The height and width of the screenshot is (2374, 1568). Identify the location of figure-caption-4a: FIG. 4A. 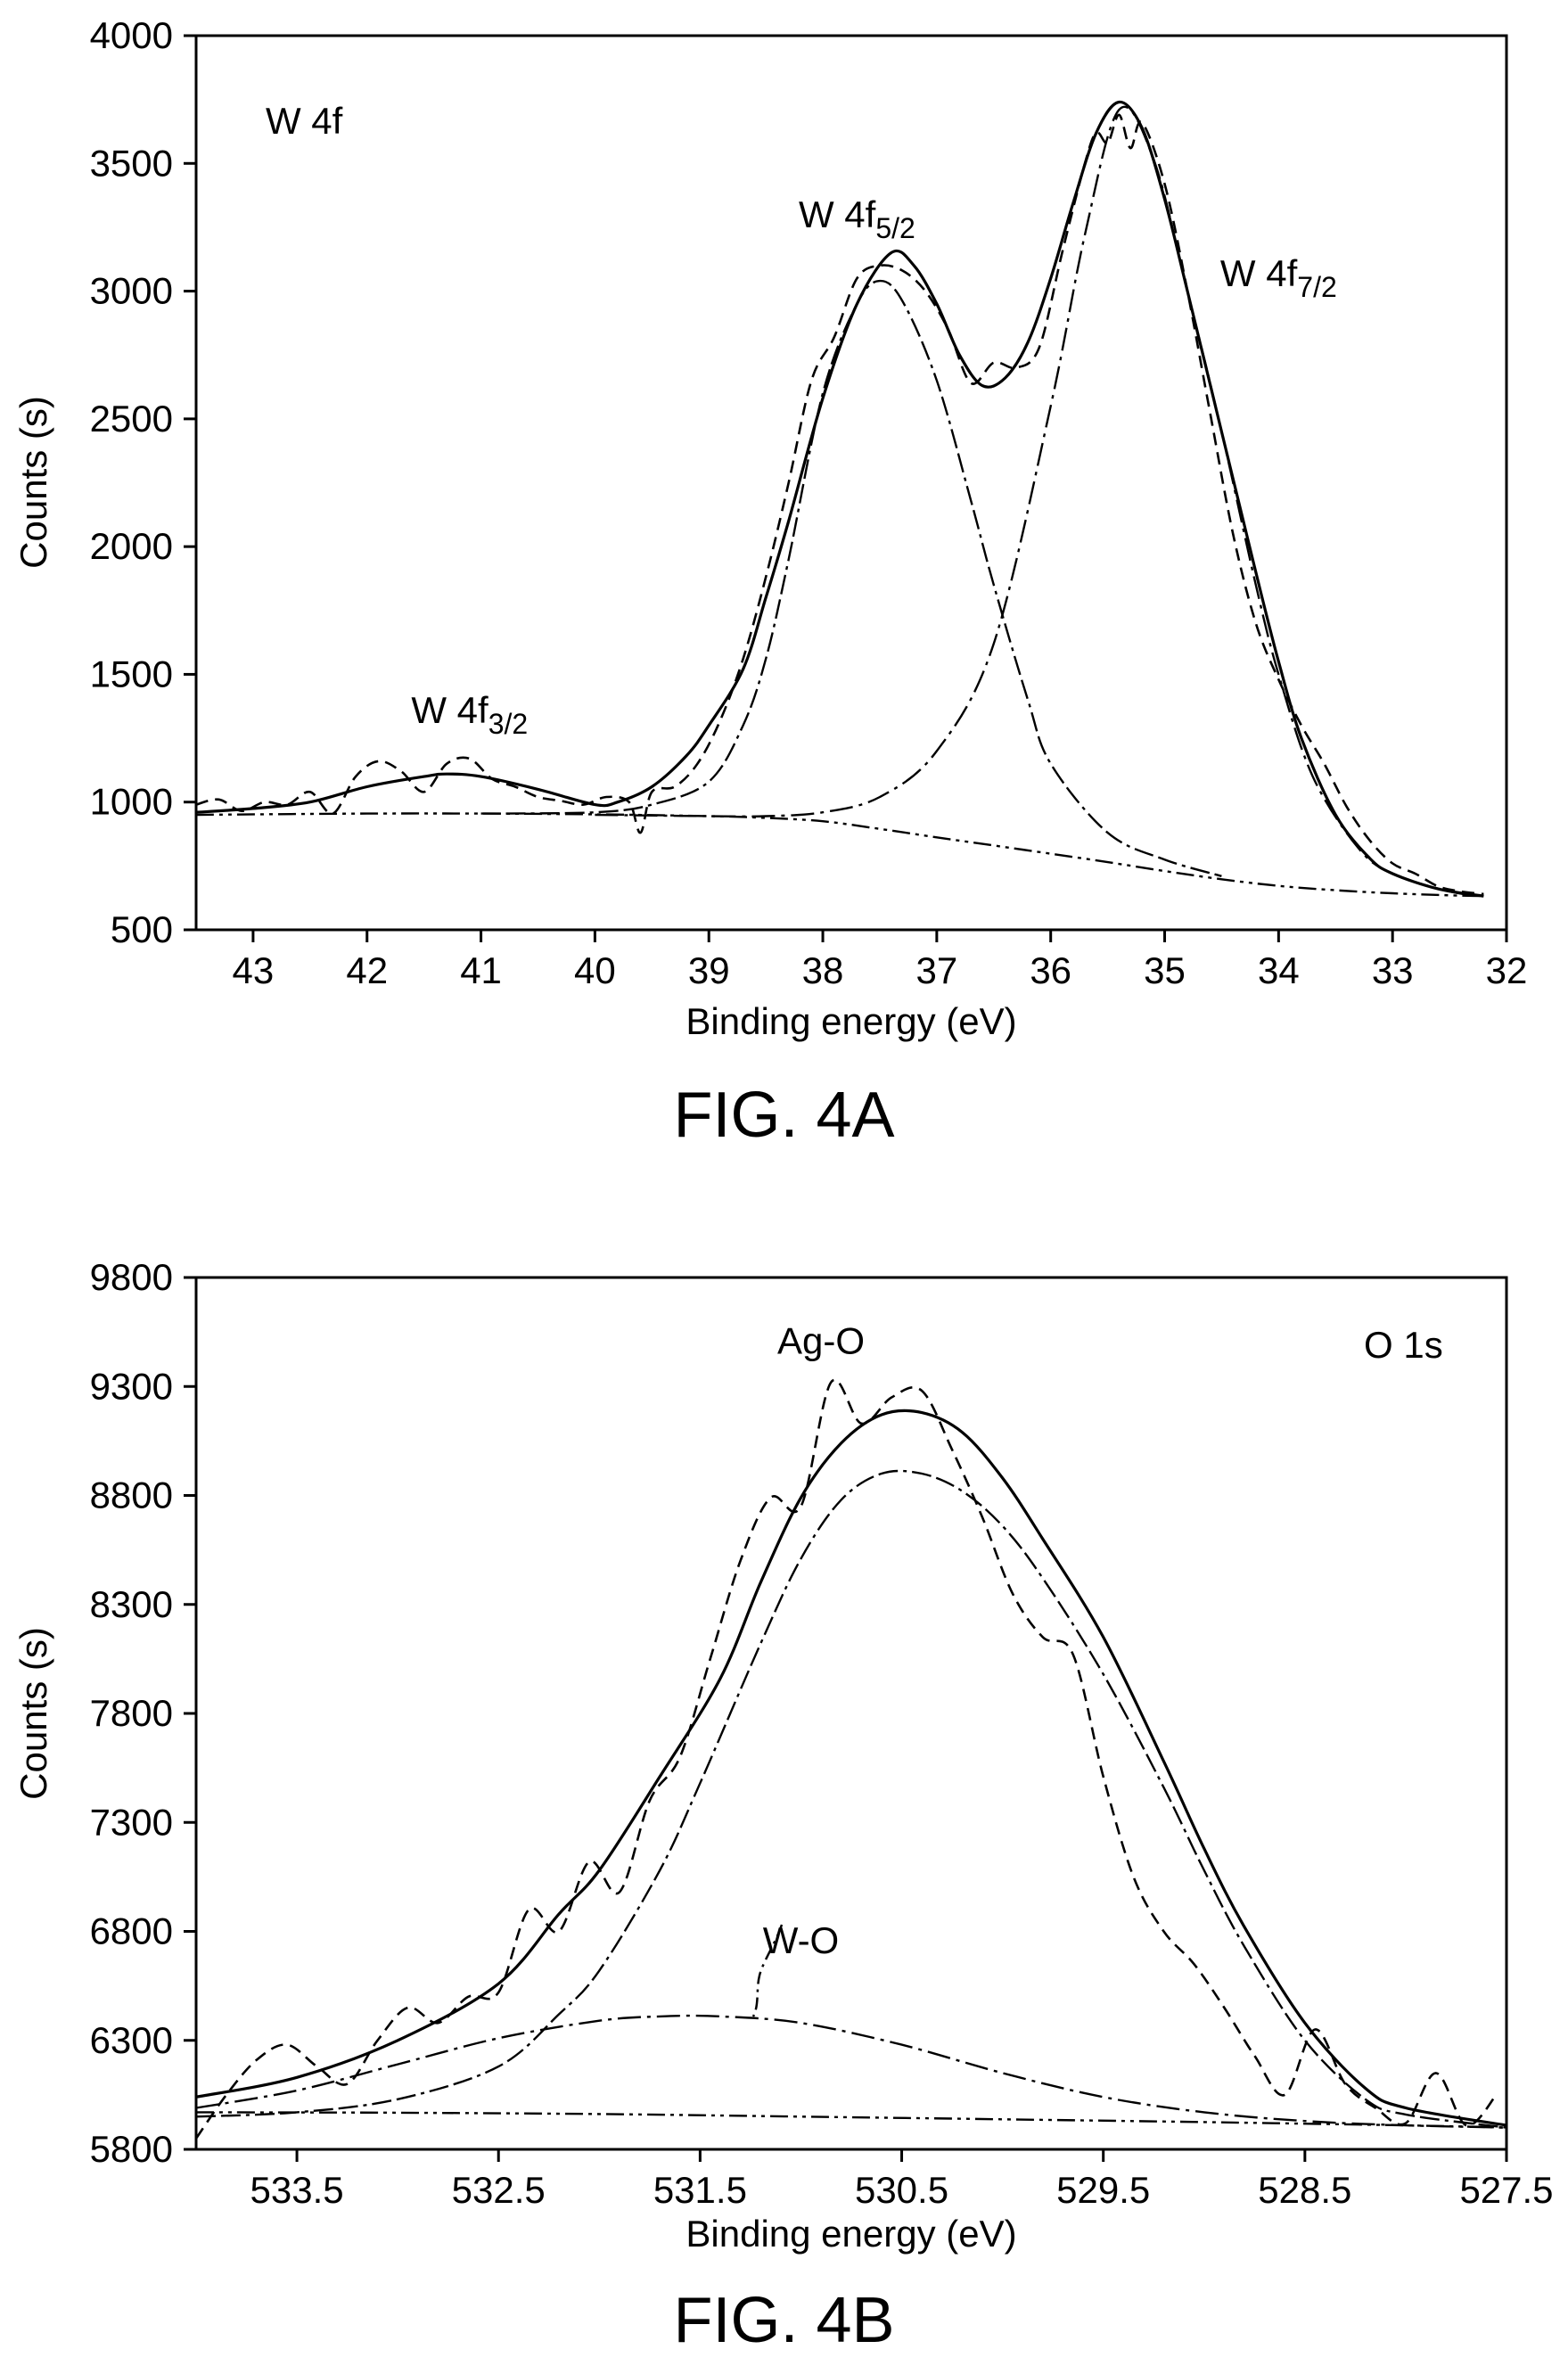
(784, 1115).